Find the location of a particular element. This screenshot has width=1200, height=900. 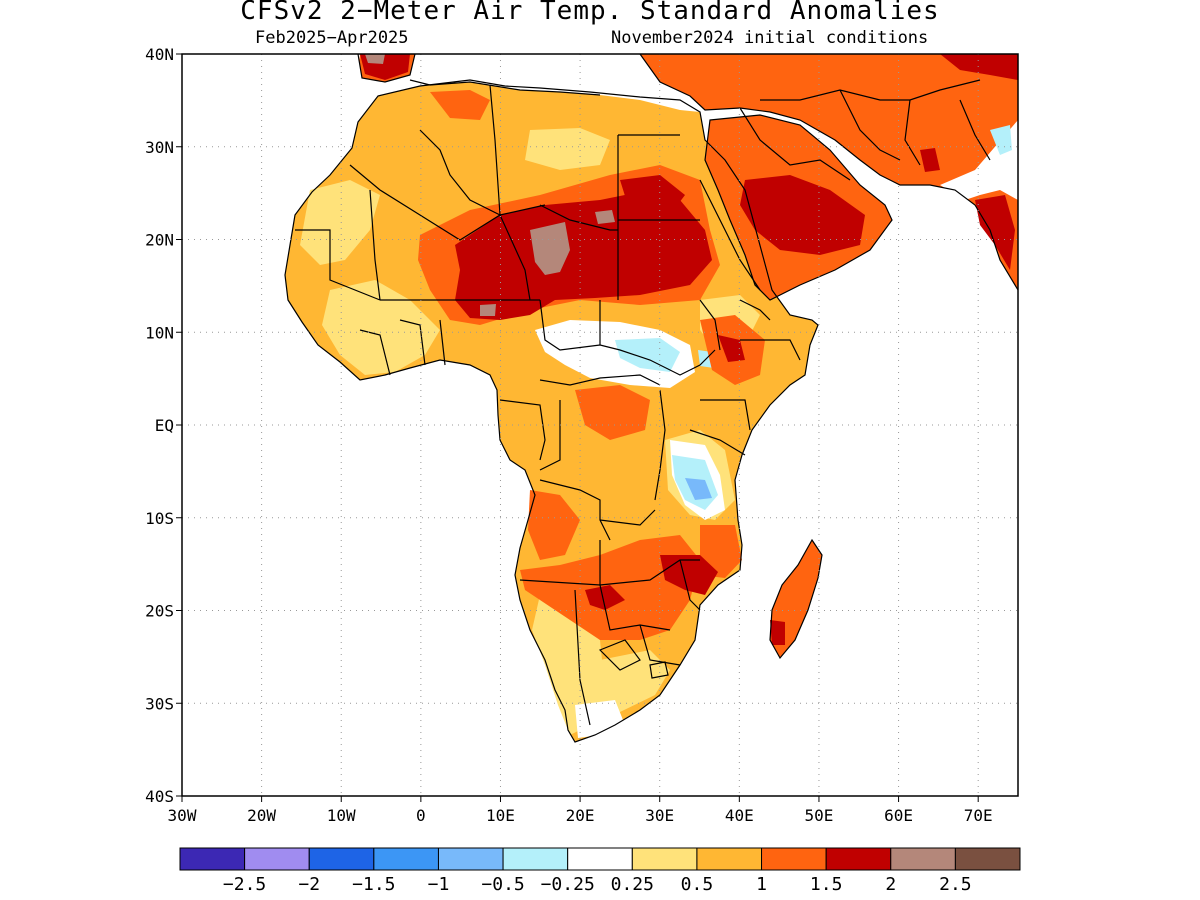

lat-tick-label: 20N is located at coordinates (159, 240).